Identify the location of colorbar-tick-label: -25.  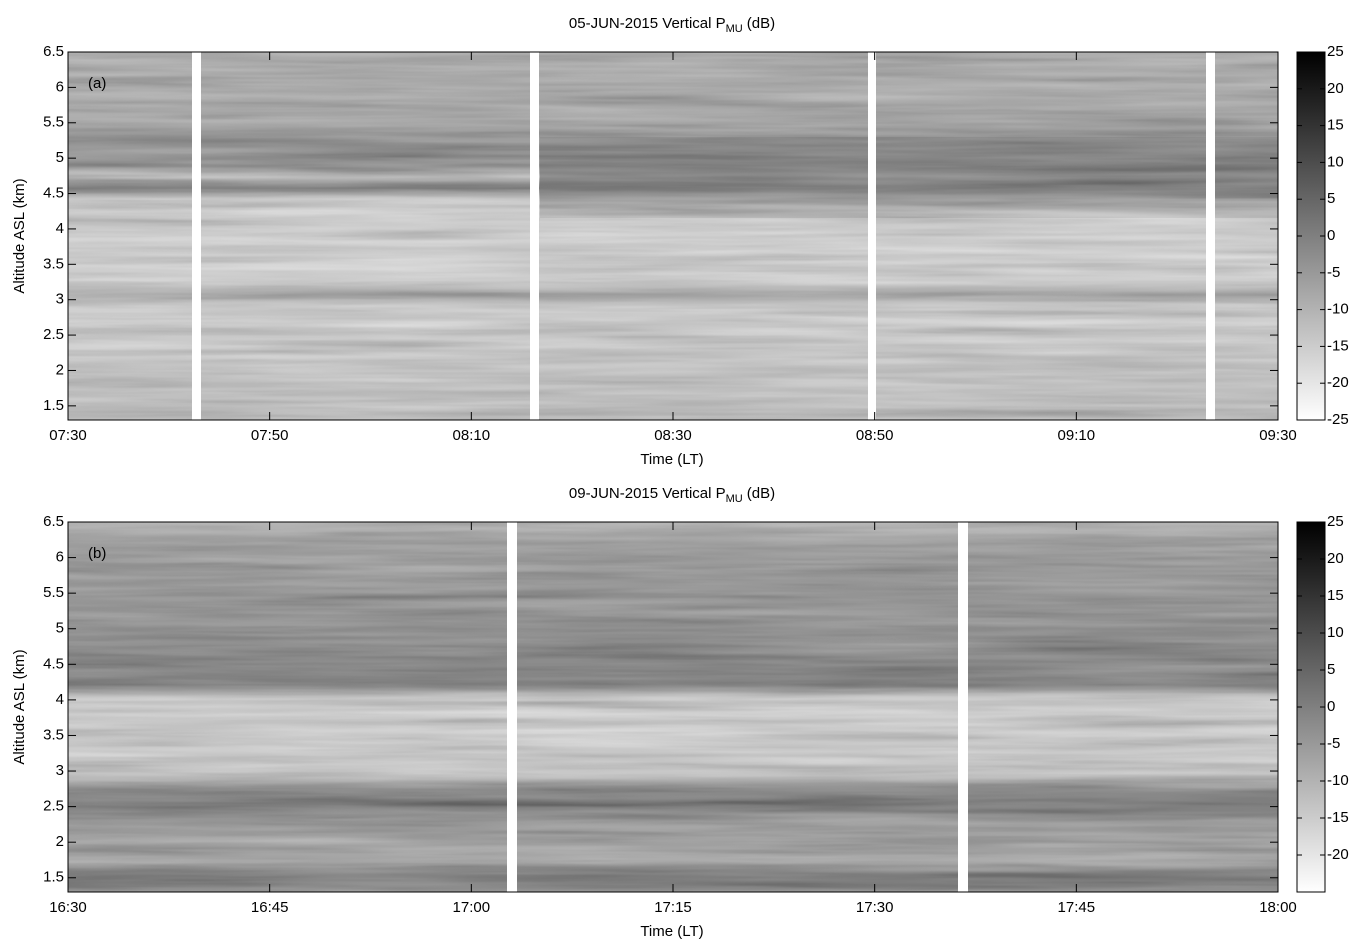
(1338, 419).